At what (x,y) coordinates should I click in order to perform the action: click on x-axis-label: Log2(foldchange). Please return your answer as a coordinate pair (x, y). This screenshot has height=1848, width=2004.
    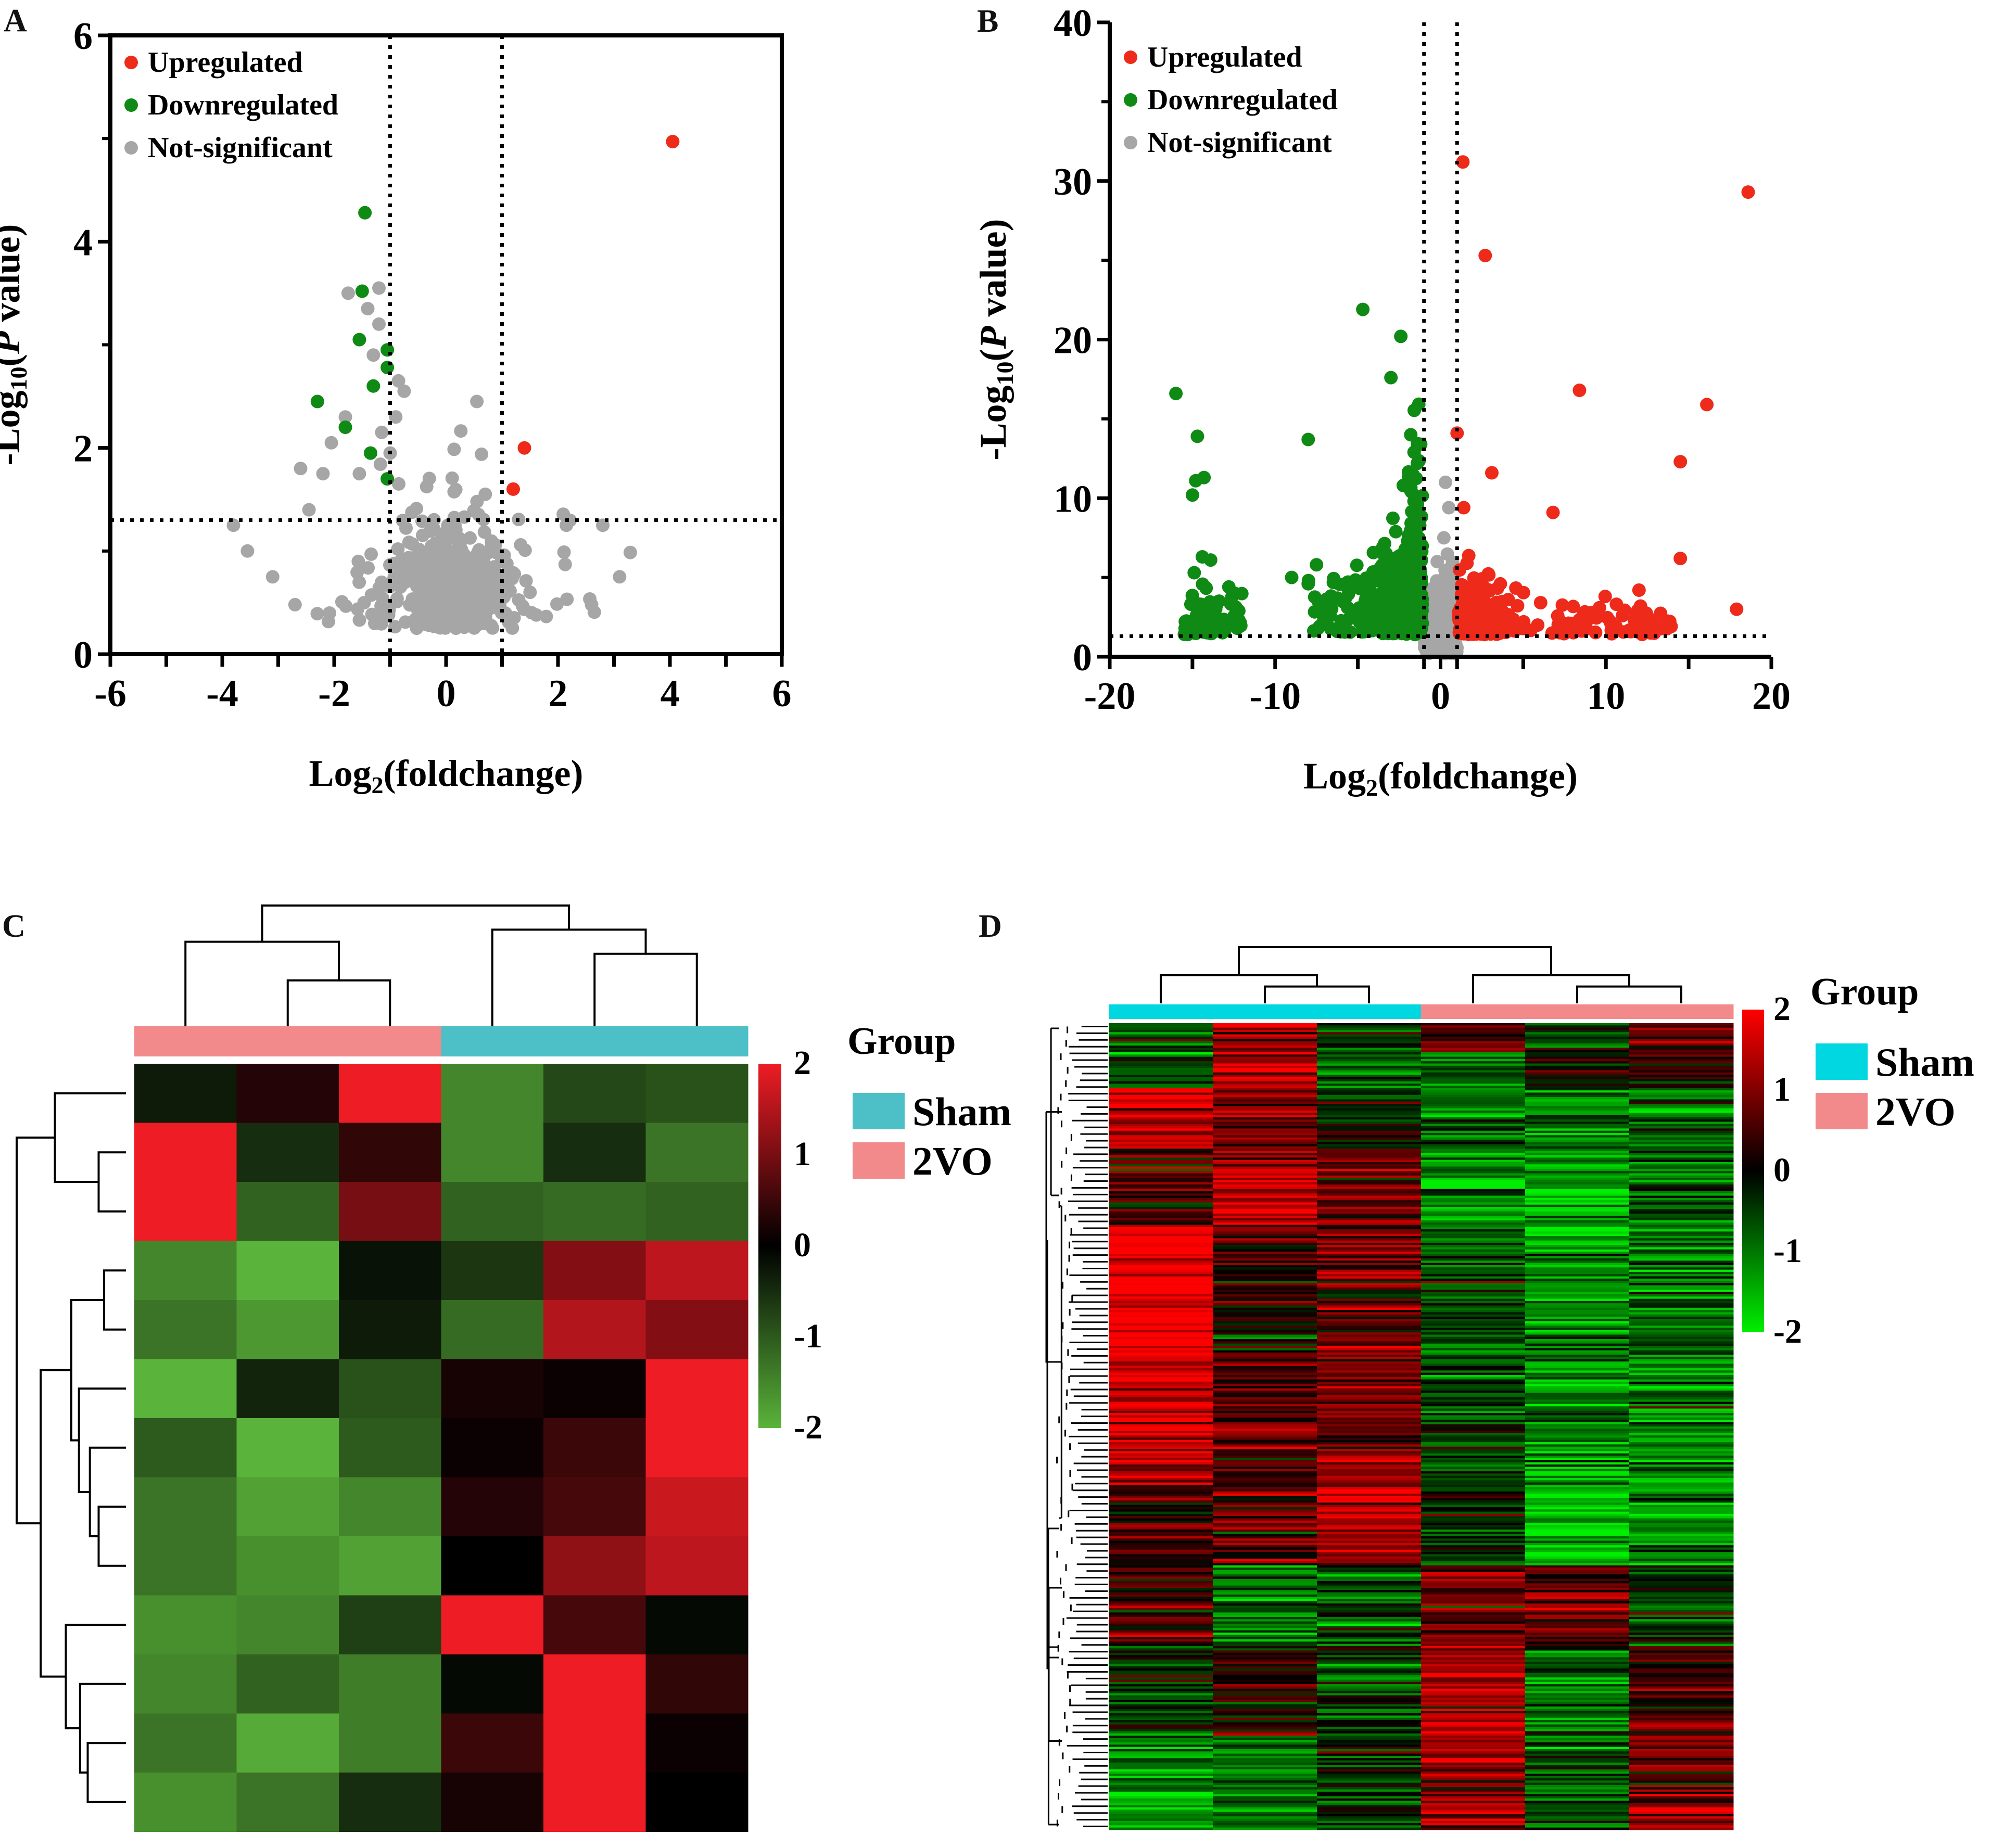
    Looking at the image, I should click on (1440, 778).